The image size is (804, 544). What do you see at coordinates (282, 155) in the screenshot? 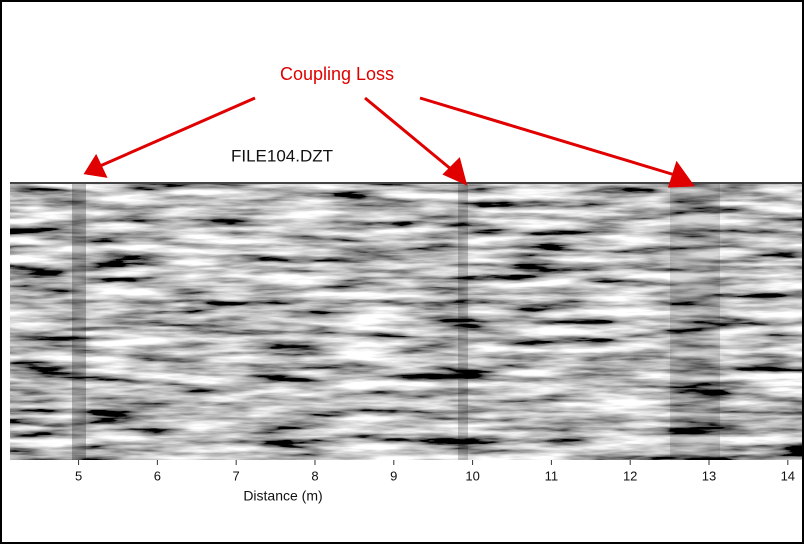
I see `chart-title: FILE104.DZT` at bounding box center [282, 155].